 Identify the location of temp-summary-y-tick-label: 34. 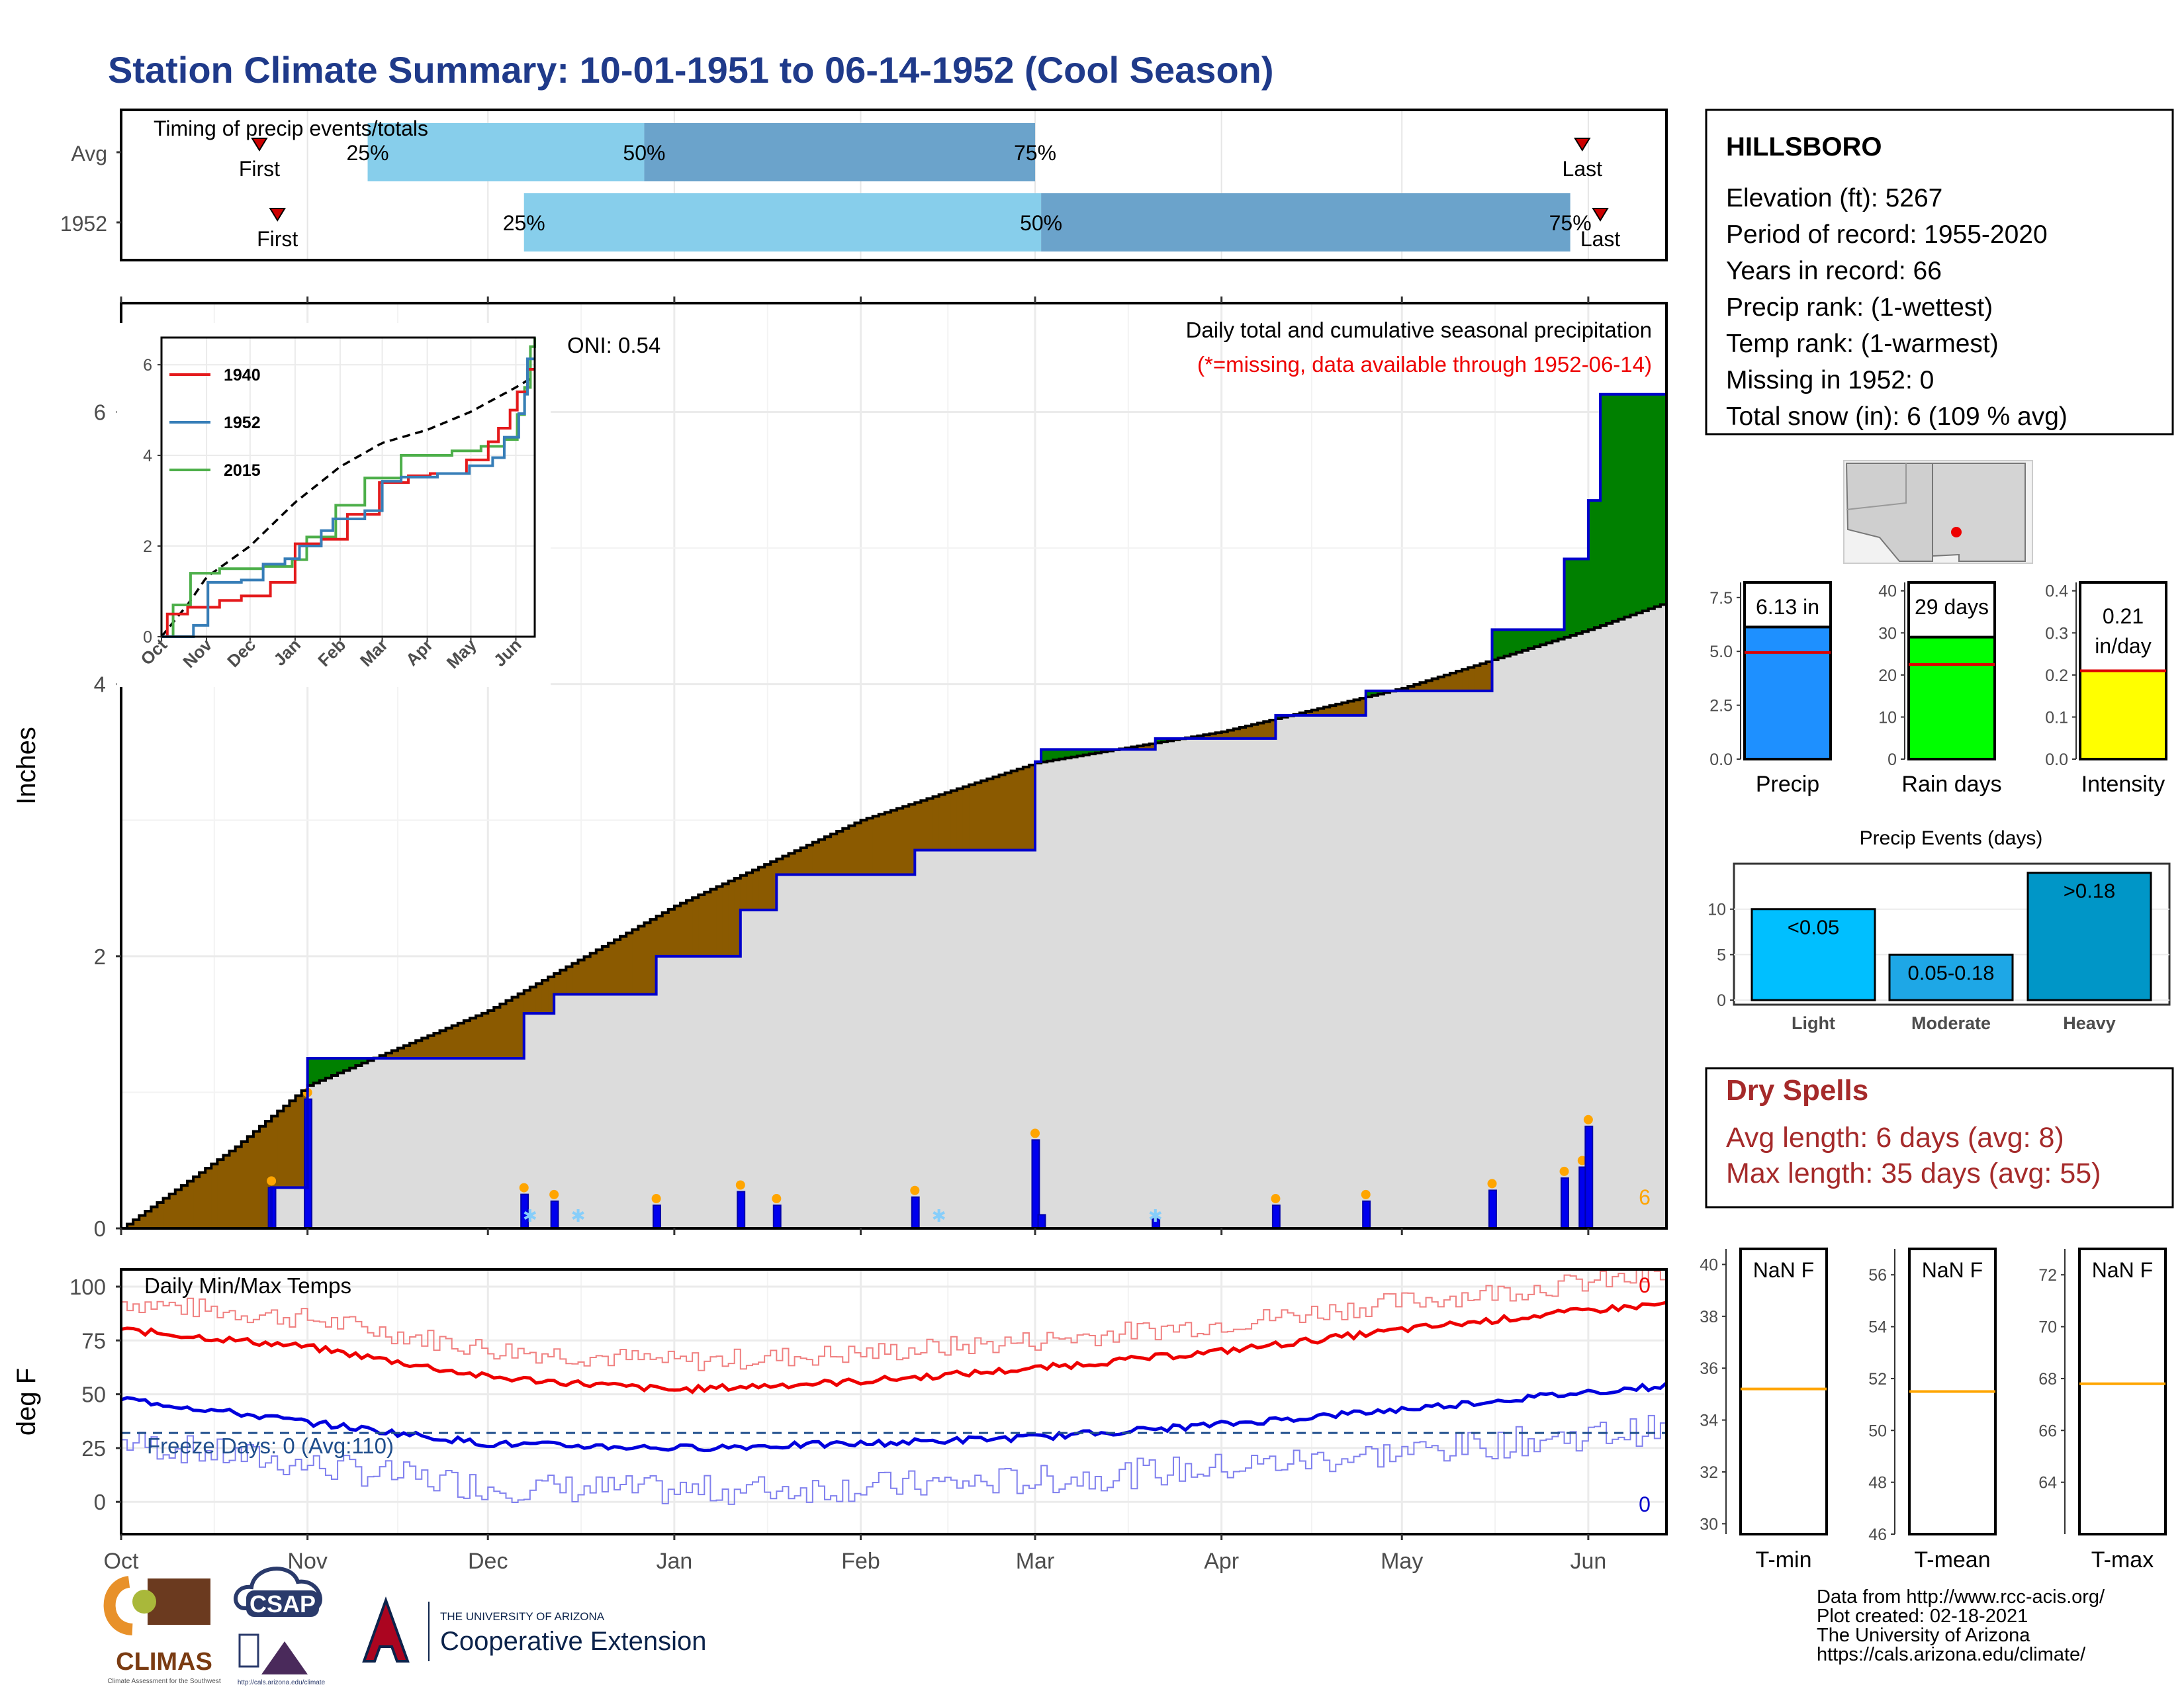
(1709, 1421).